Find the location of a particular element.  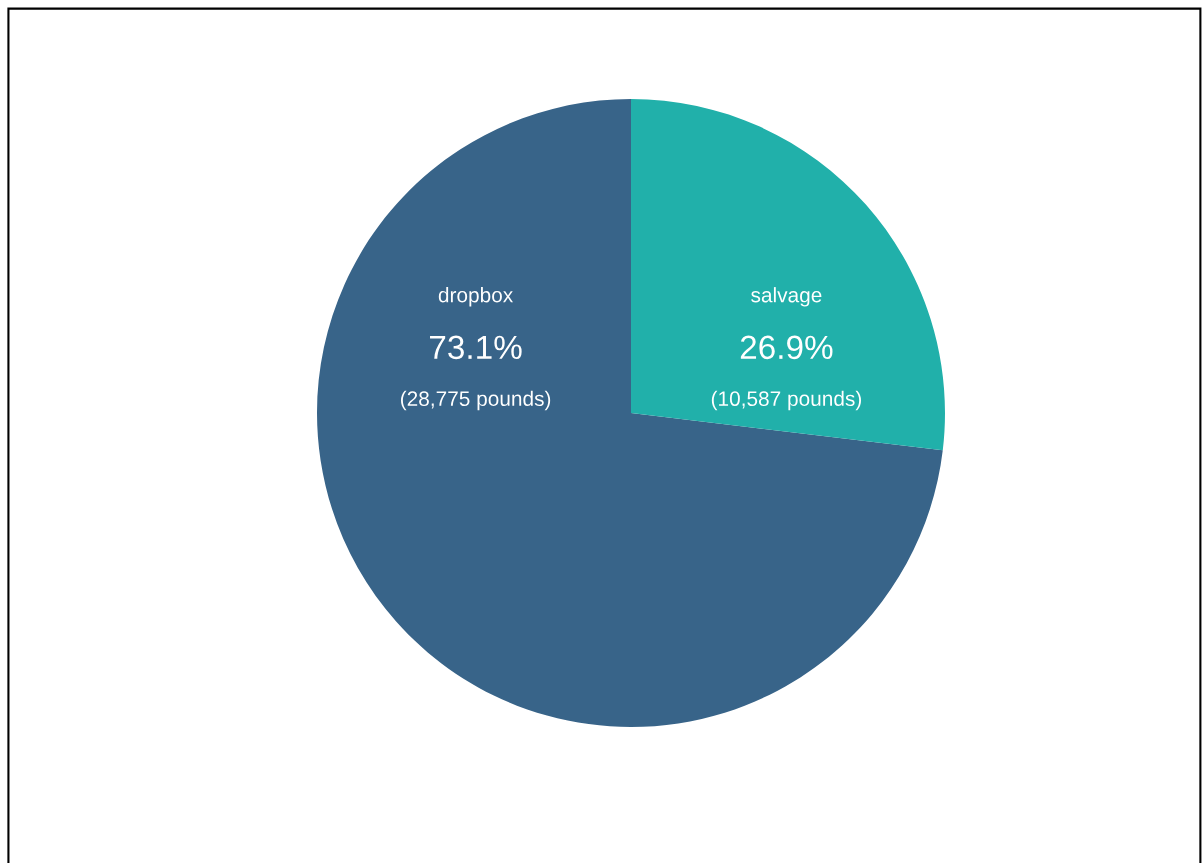

slice-label: dropbox is located at coordinates (475, 297).